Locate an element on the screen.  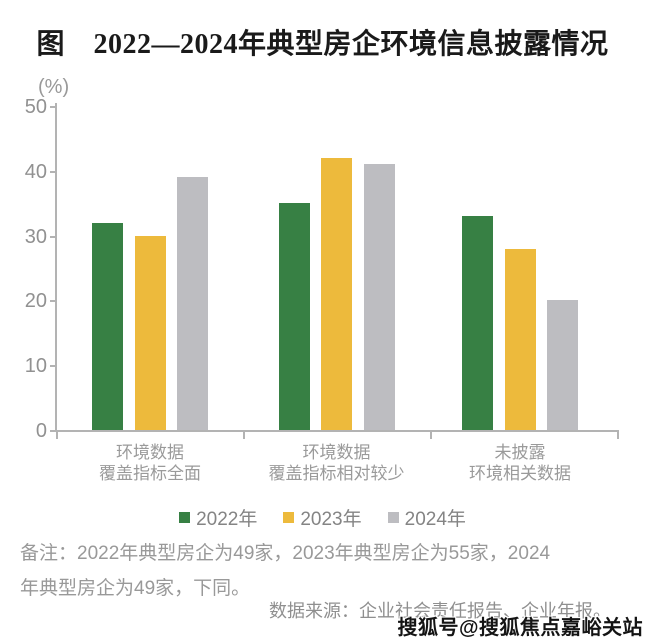
data-source: 数据来源：企业社会责任报告、企业年报。 is located at coordinates (440, 611).